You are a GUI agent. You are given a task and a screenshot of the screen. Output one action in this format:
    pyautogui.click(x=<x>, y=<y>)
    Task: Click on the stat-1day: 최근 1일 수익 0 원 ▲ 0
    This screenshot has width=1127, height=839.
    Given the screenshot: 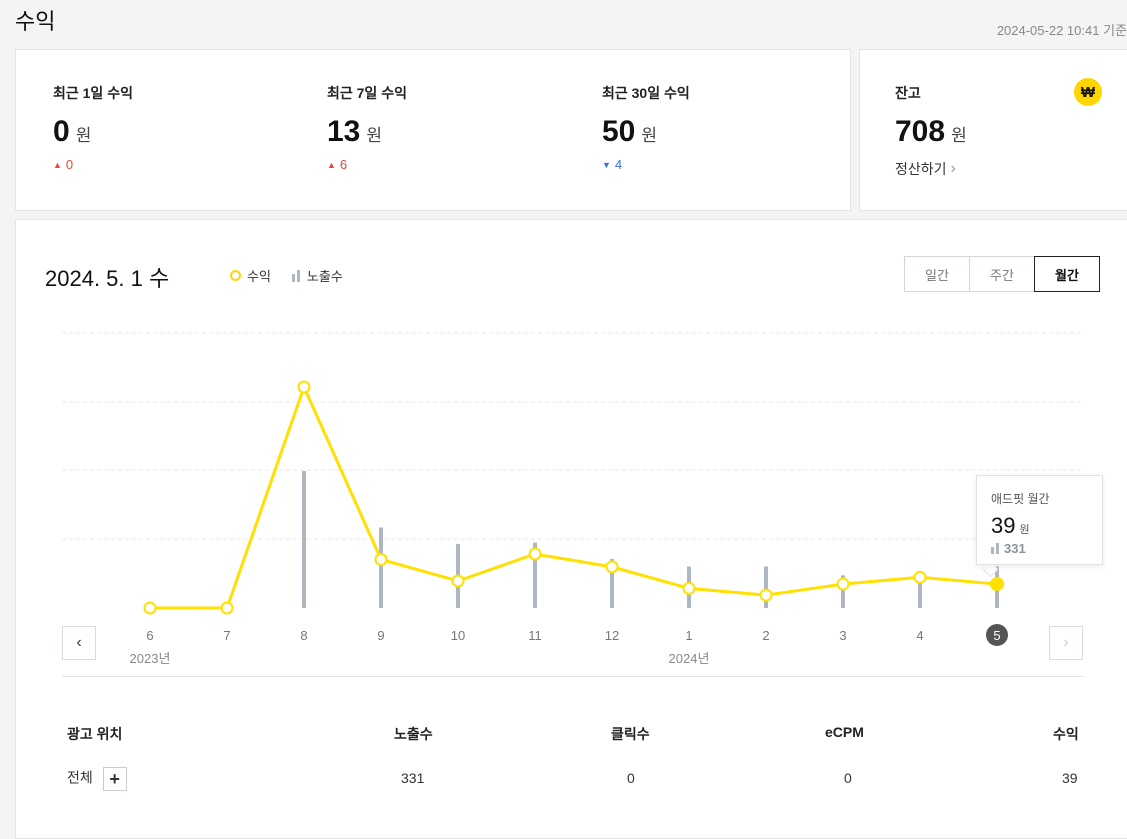 What is the action you would take?
    pyautogui.click(x=93, y=127)
    